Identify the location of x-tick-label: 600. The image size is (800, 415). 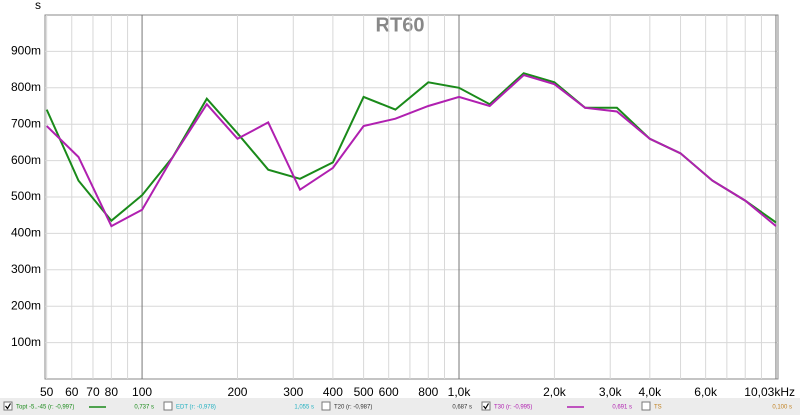
(389, 392).